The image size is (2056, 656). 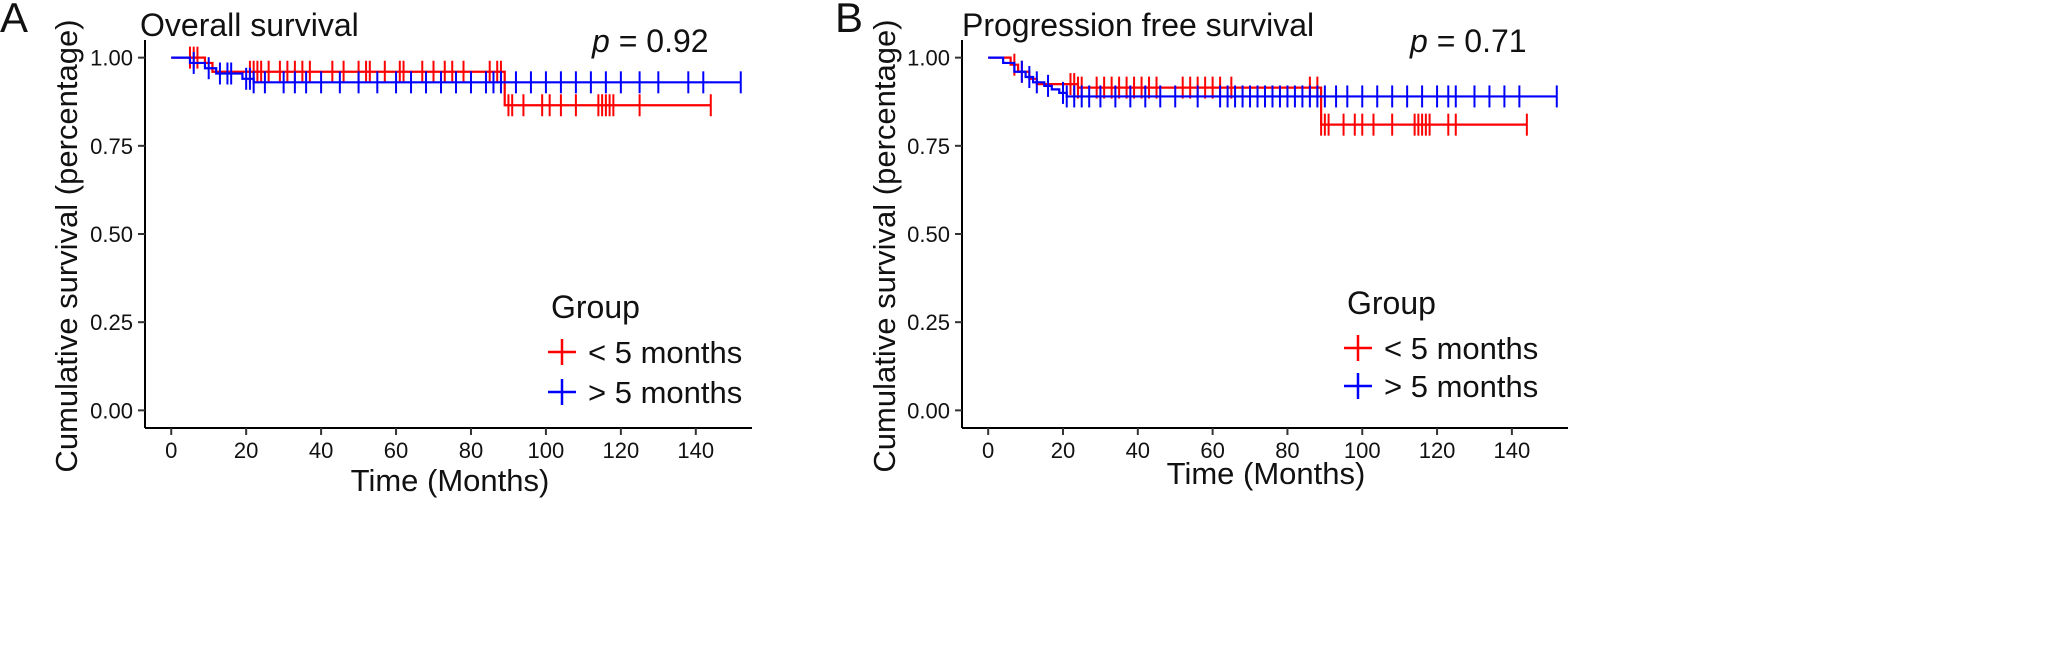 I want to click on p-value-text: = 0.92, so click(x=659, y=41).